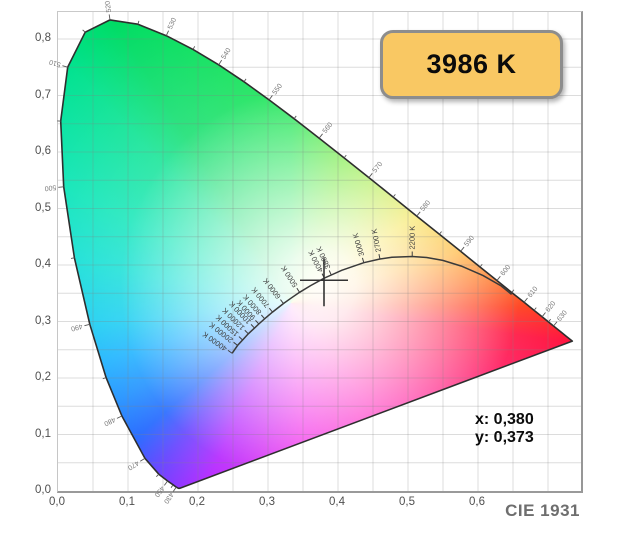  What do you see at coordinates (43, 207) in the screenshot?
I see `y-axis-tick-label: 0,5` at bounding box center [43, 207].